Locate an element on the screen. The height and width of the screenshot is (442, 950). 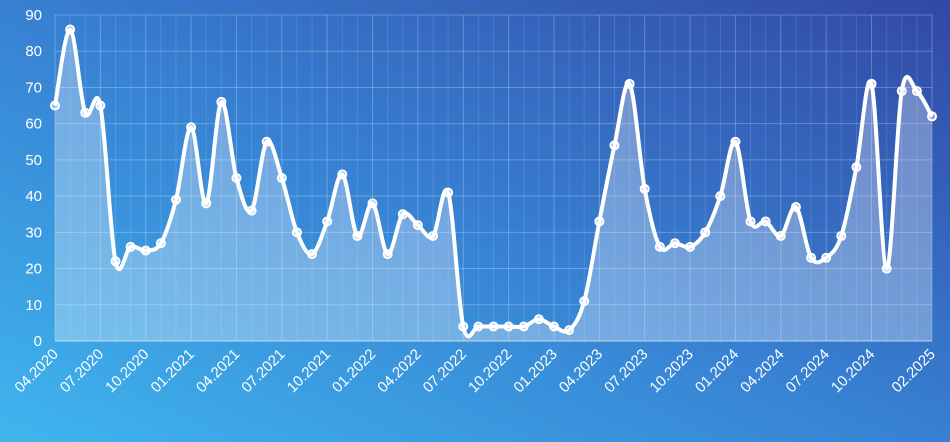
y-tick-label: 60 is located at coordinates (33, 124).